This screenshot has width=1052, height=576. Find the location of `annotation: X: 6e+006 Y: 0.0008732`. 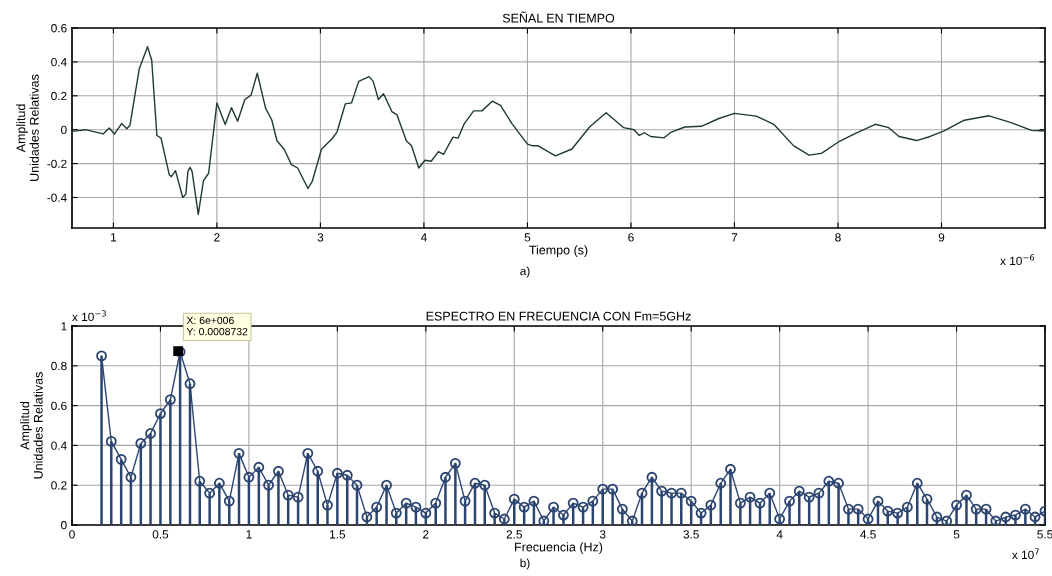

annotation: X: 6e+006 Y: 0.0008732 is located at coordinates (217, 326).